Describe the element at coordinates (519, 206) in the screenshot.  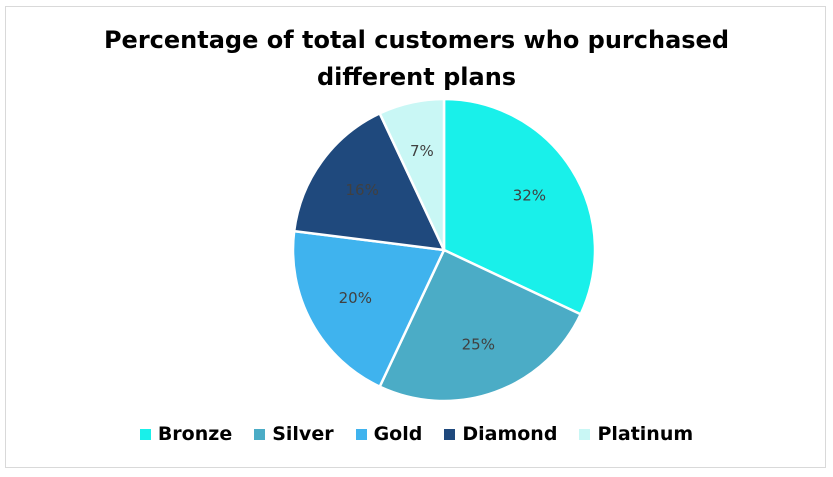
I see `pie-slice-bronze` at that location.